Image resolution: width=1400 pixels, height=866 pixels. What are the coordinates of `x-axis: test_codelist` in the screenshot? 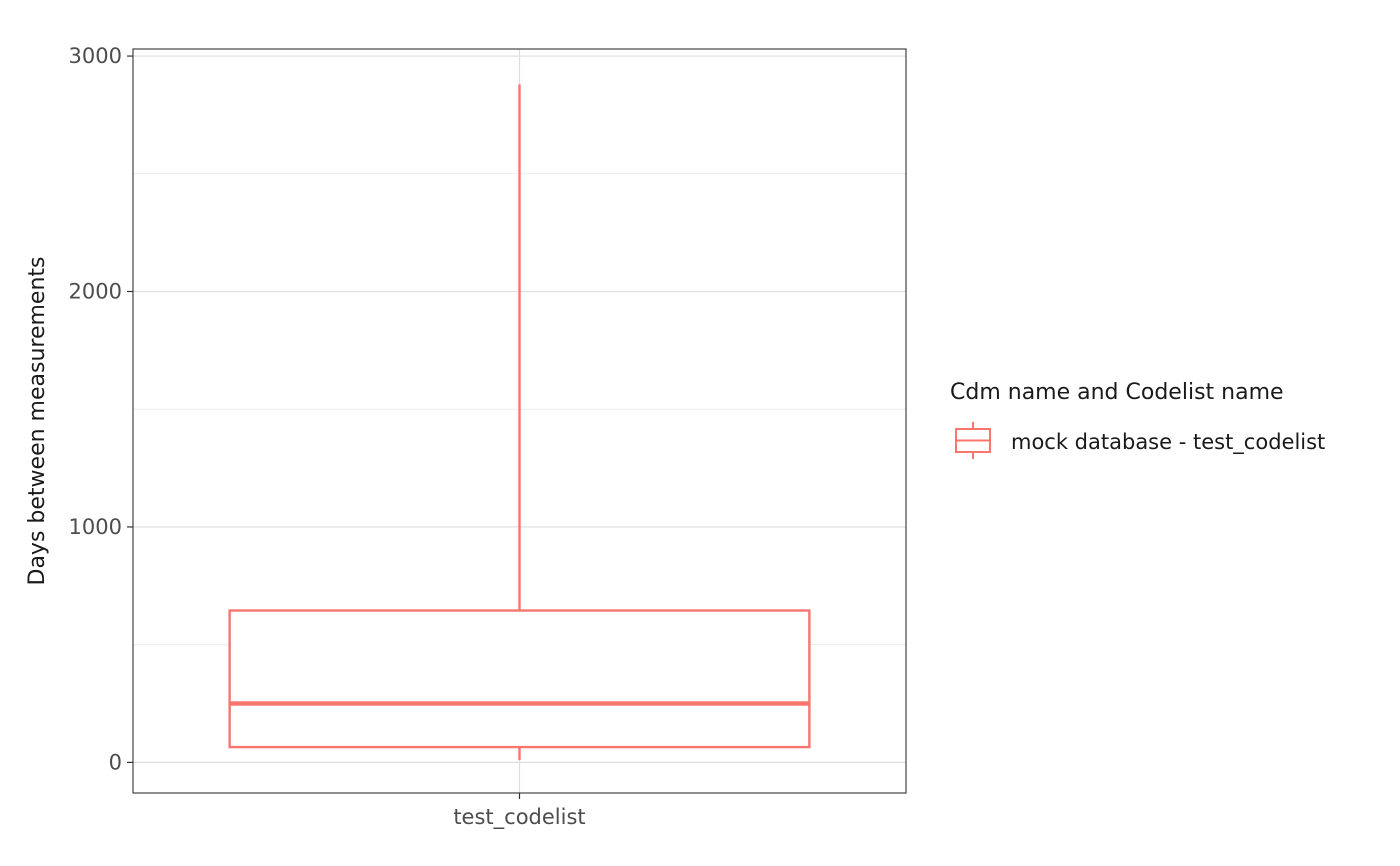 It's located at (519, 811).